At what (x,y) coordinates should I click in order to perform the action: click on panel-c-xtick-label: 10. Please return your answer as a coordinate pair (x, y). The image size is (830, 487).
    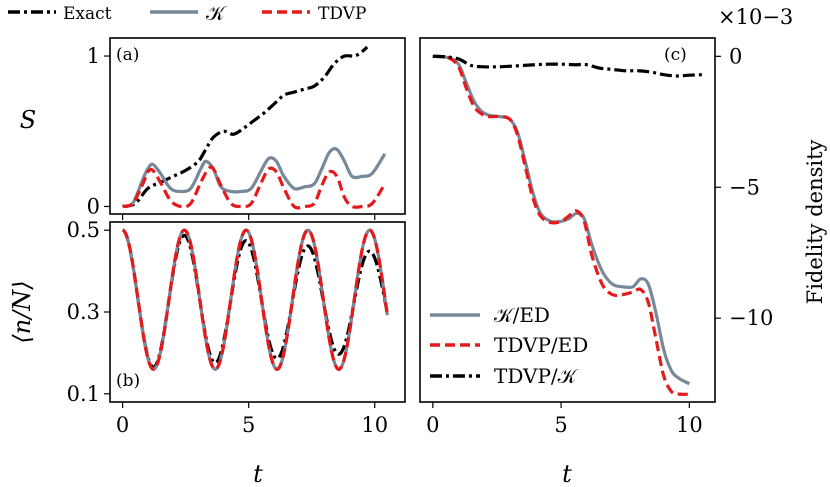
    Looking at the image, I should click on (689, 425).